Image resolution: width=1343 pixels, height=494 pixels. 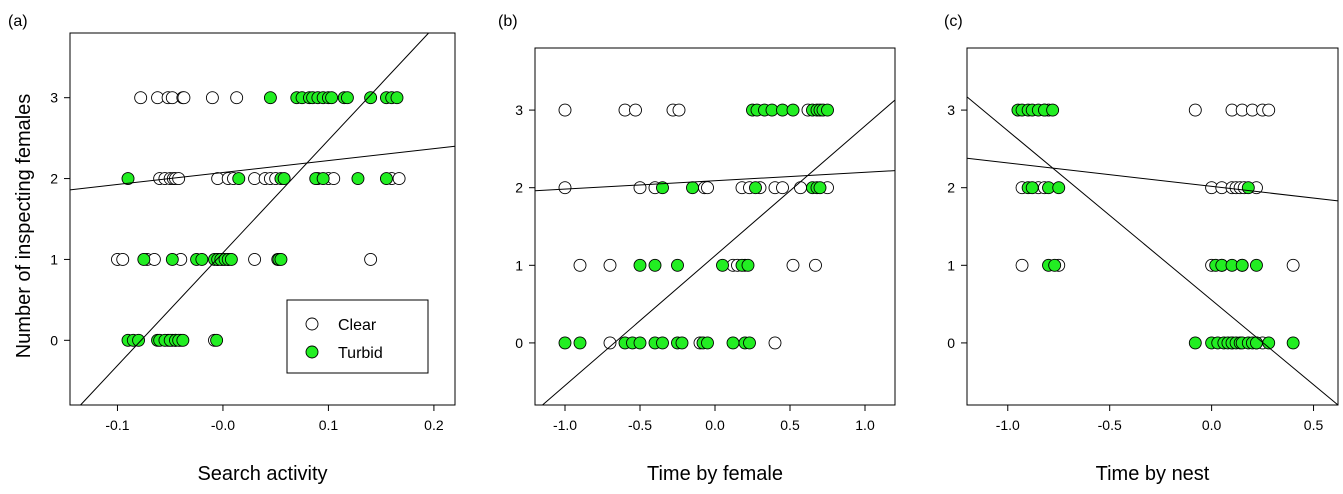 I want to click on legend-marker-turbid, so click(x=312, y=352).